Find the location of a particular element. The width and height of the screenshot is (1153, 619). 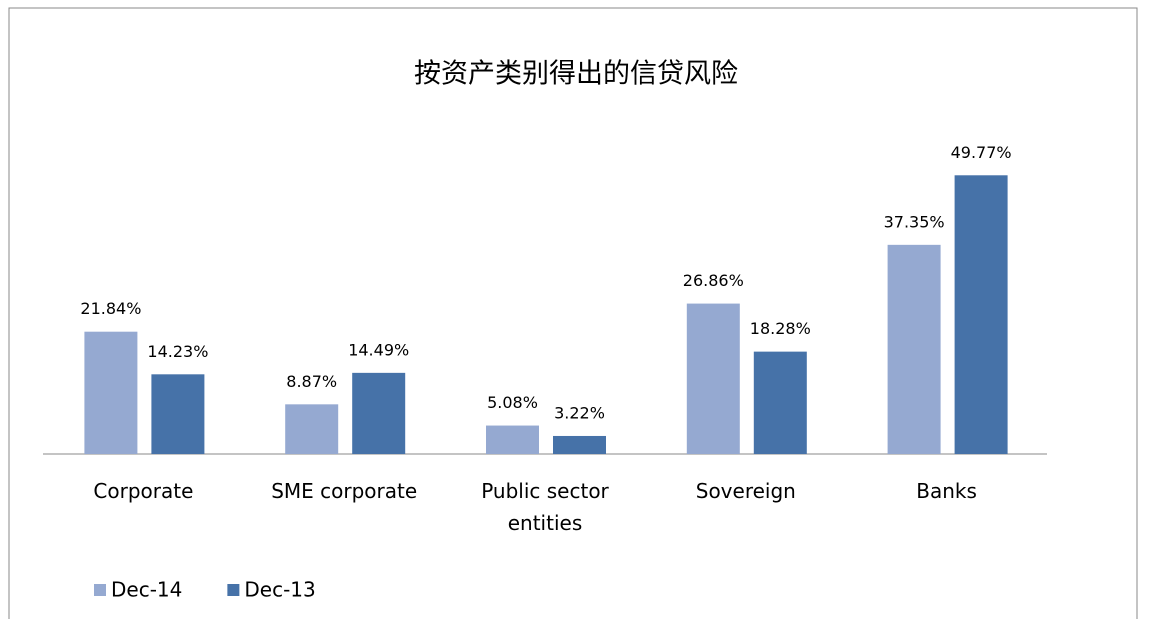

value-label: 21.84% is located at coordinates (110, 308).